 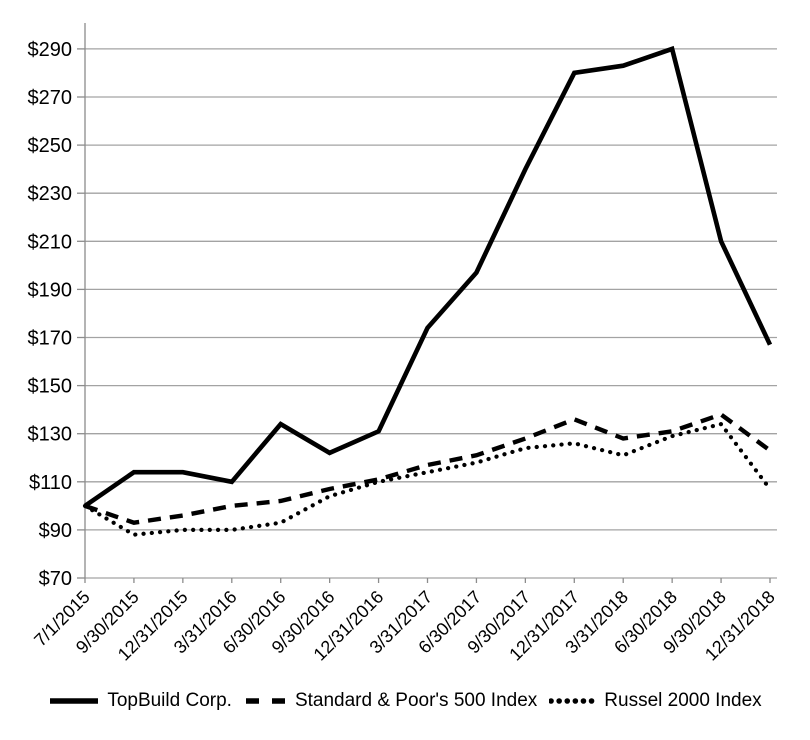 I want to click on legend-item-topbuild-corp: TopBuild Corp., so click(x=140, y=701).